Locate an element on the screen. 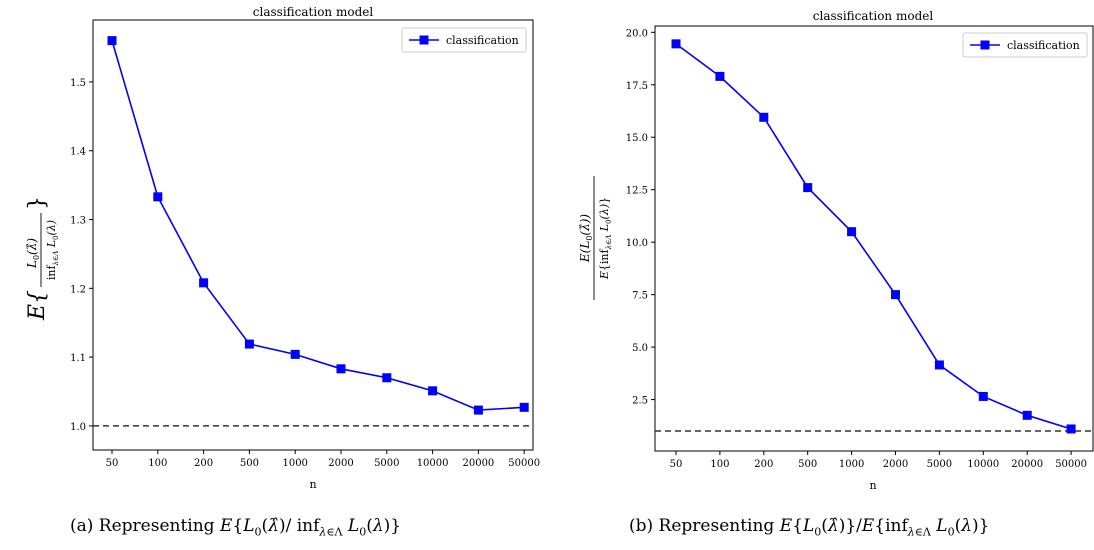 The width and height of the screenshot is (1094, 550). y-tick-label: 2.5 is located at coordinates (640, 401).